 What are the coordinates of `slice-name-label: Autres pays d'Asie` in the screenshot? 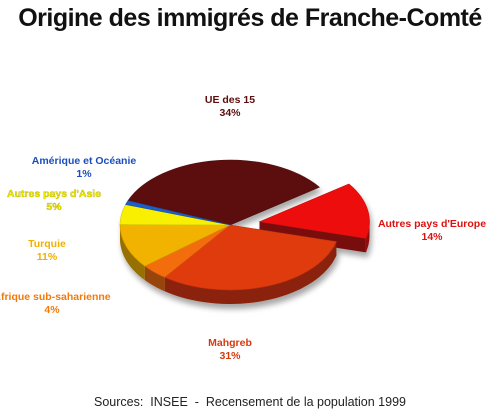 It's located at (54, 194).